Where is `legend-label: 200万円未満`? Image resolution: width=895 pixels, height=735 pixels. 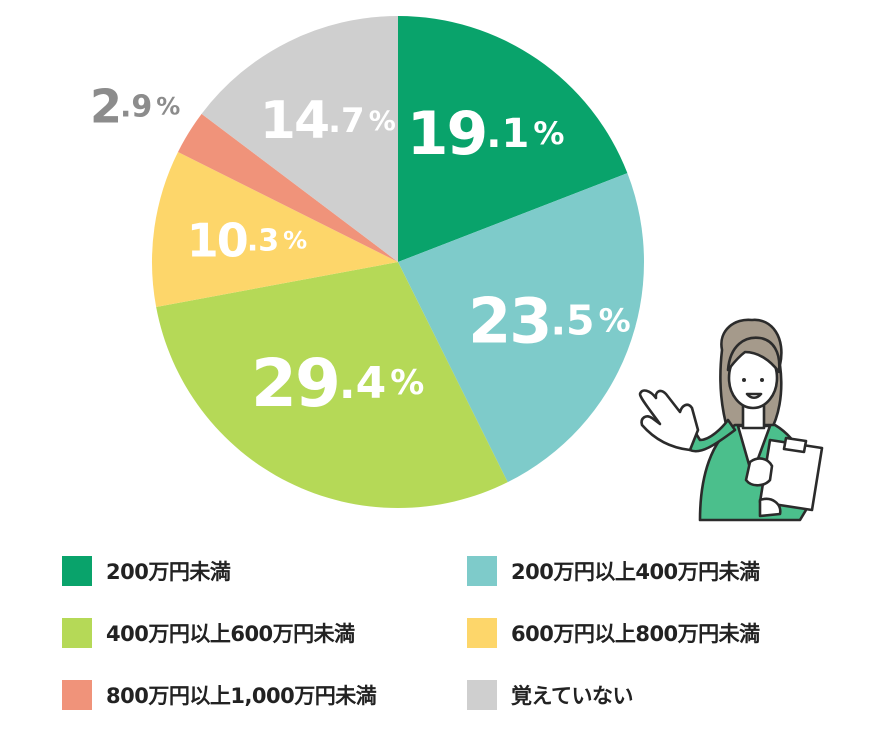 legend-label: 200万円未満 is located at coordinates (168, 572).